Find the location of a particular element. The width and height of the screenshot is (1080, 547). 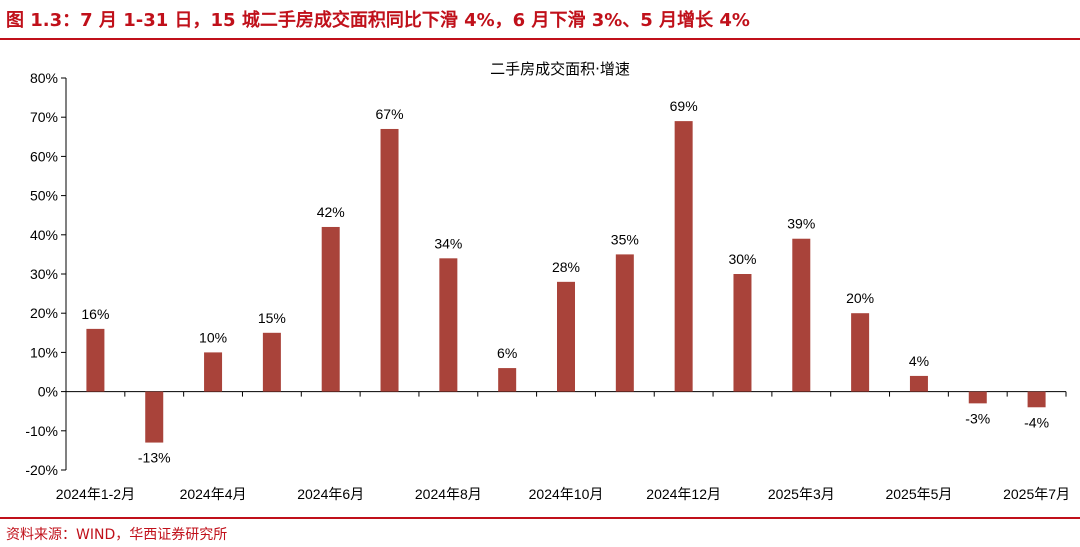

x-tick-label: 2025年7月 is located at coordinates (1036, 494).